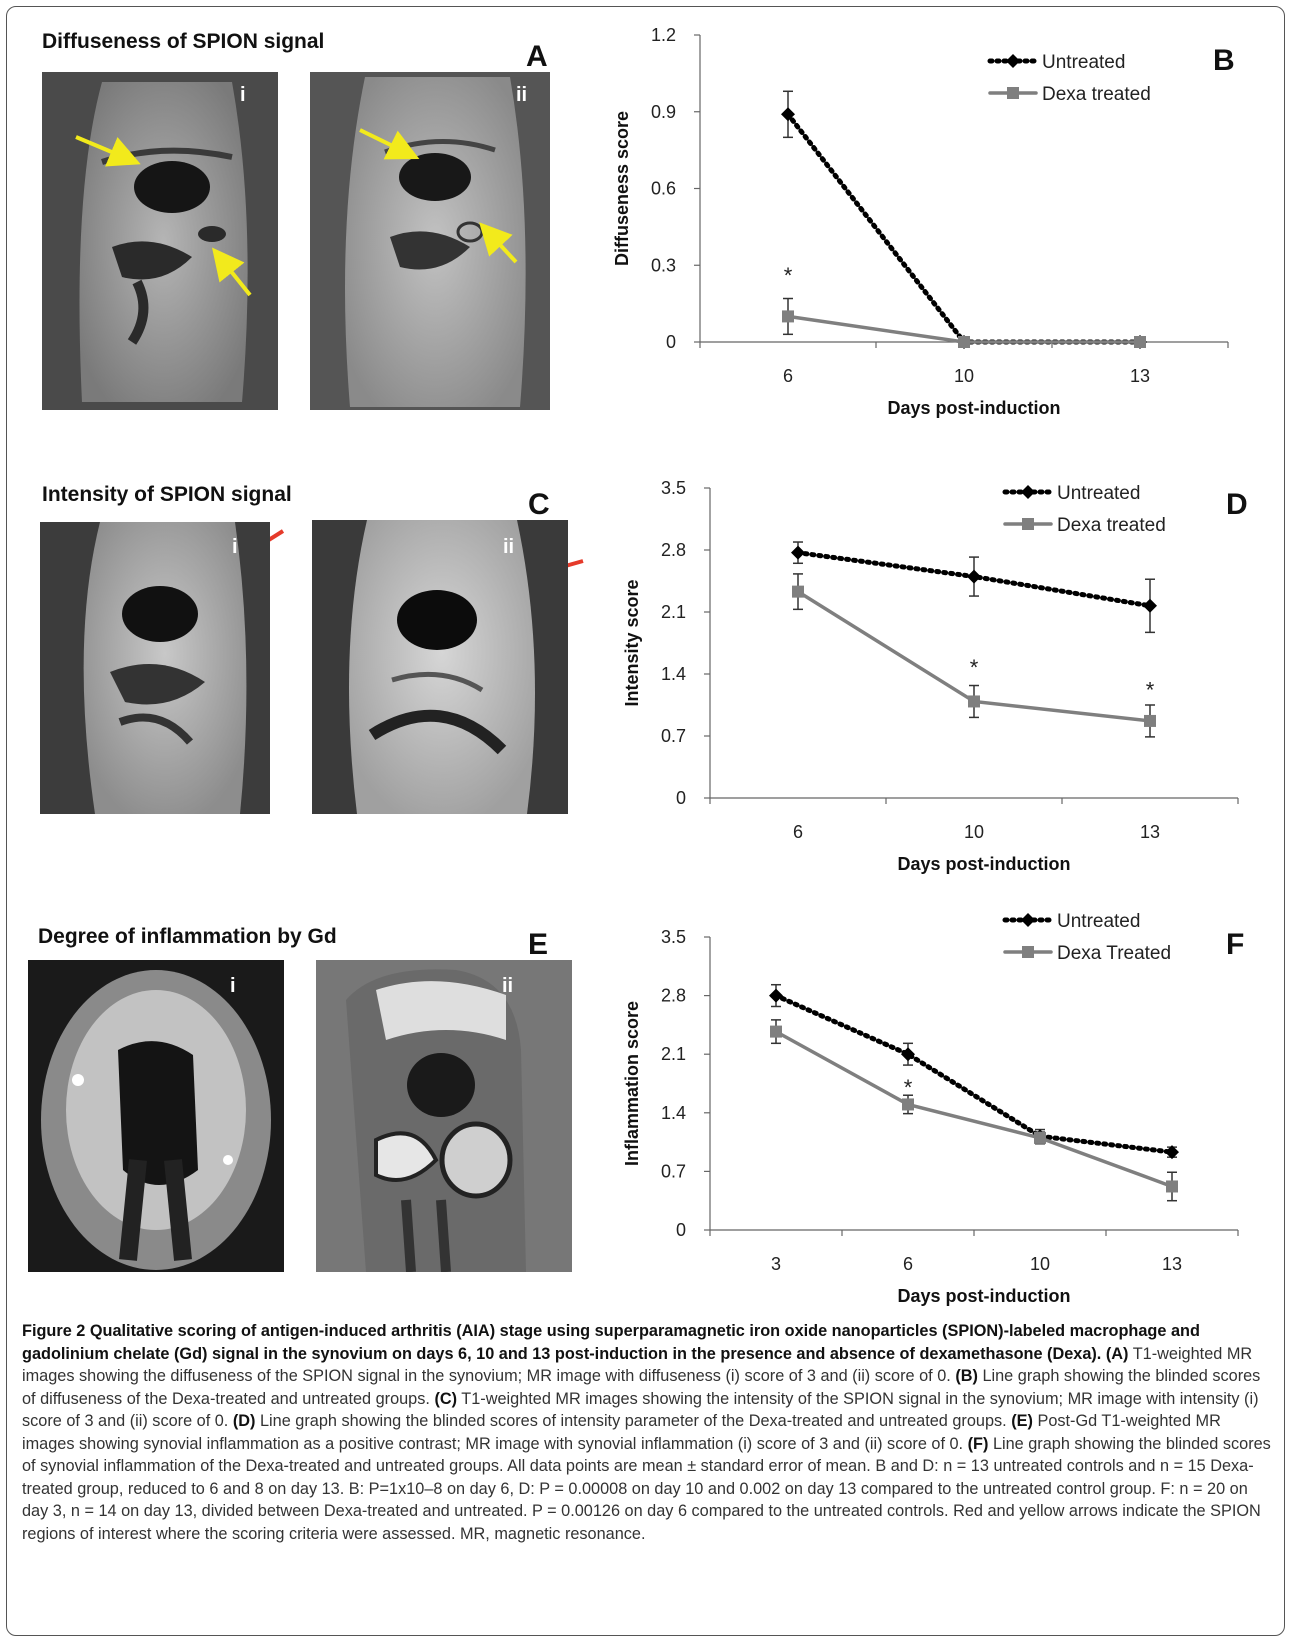  I want to click on mri-image-a-ii, so click(430, 241).